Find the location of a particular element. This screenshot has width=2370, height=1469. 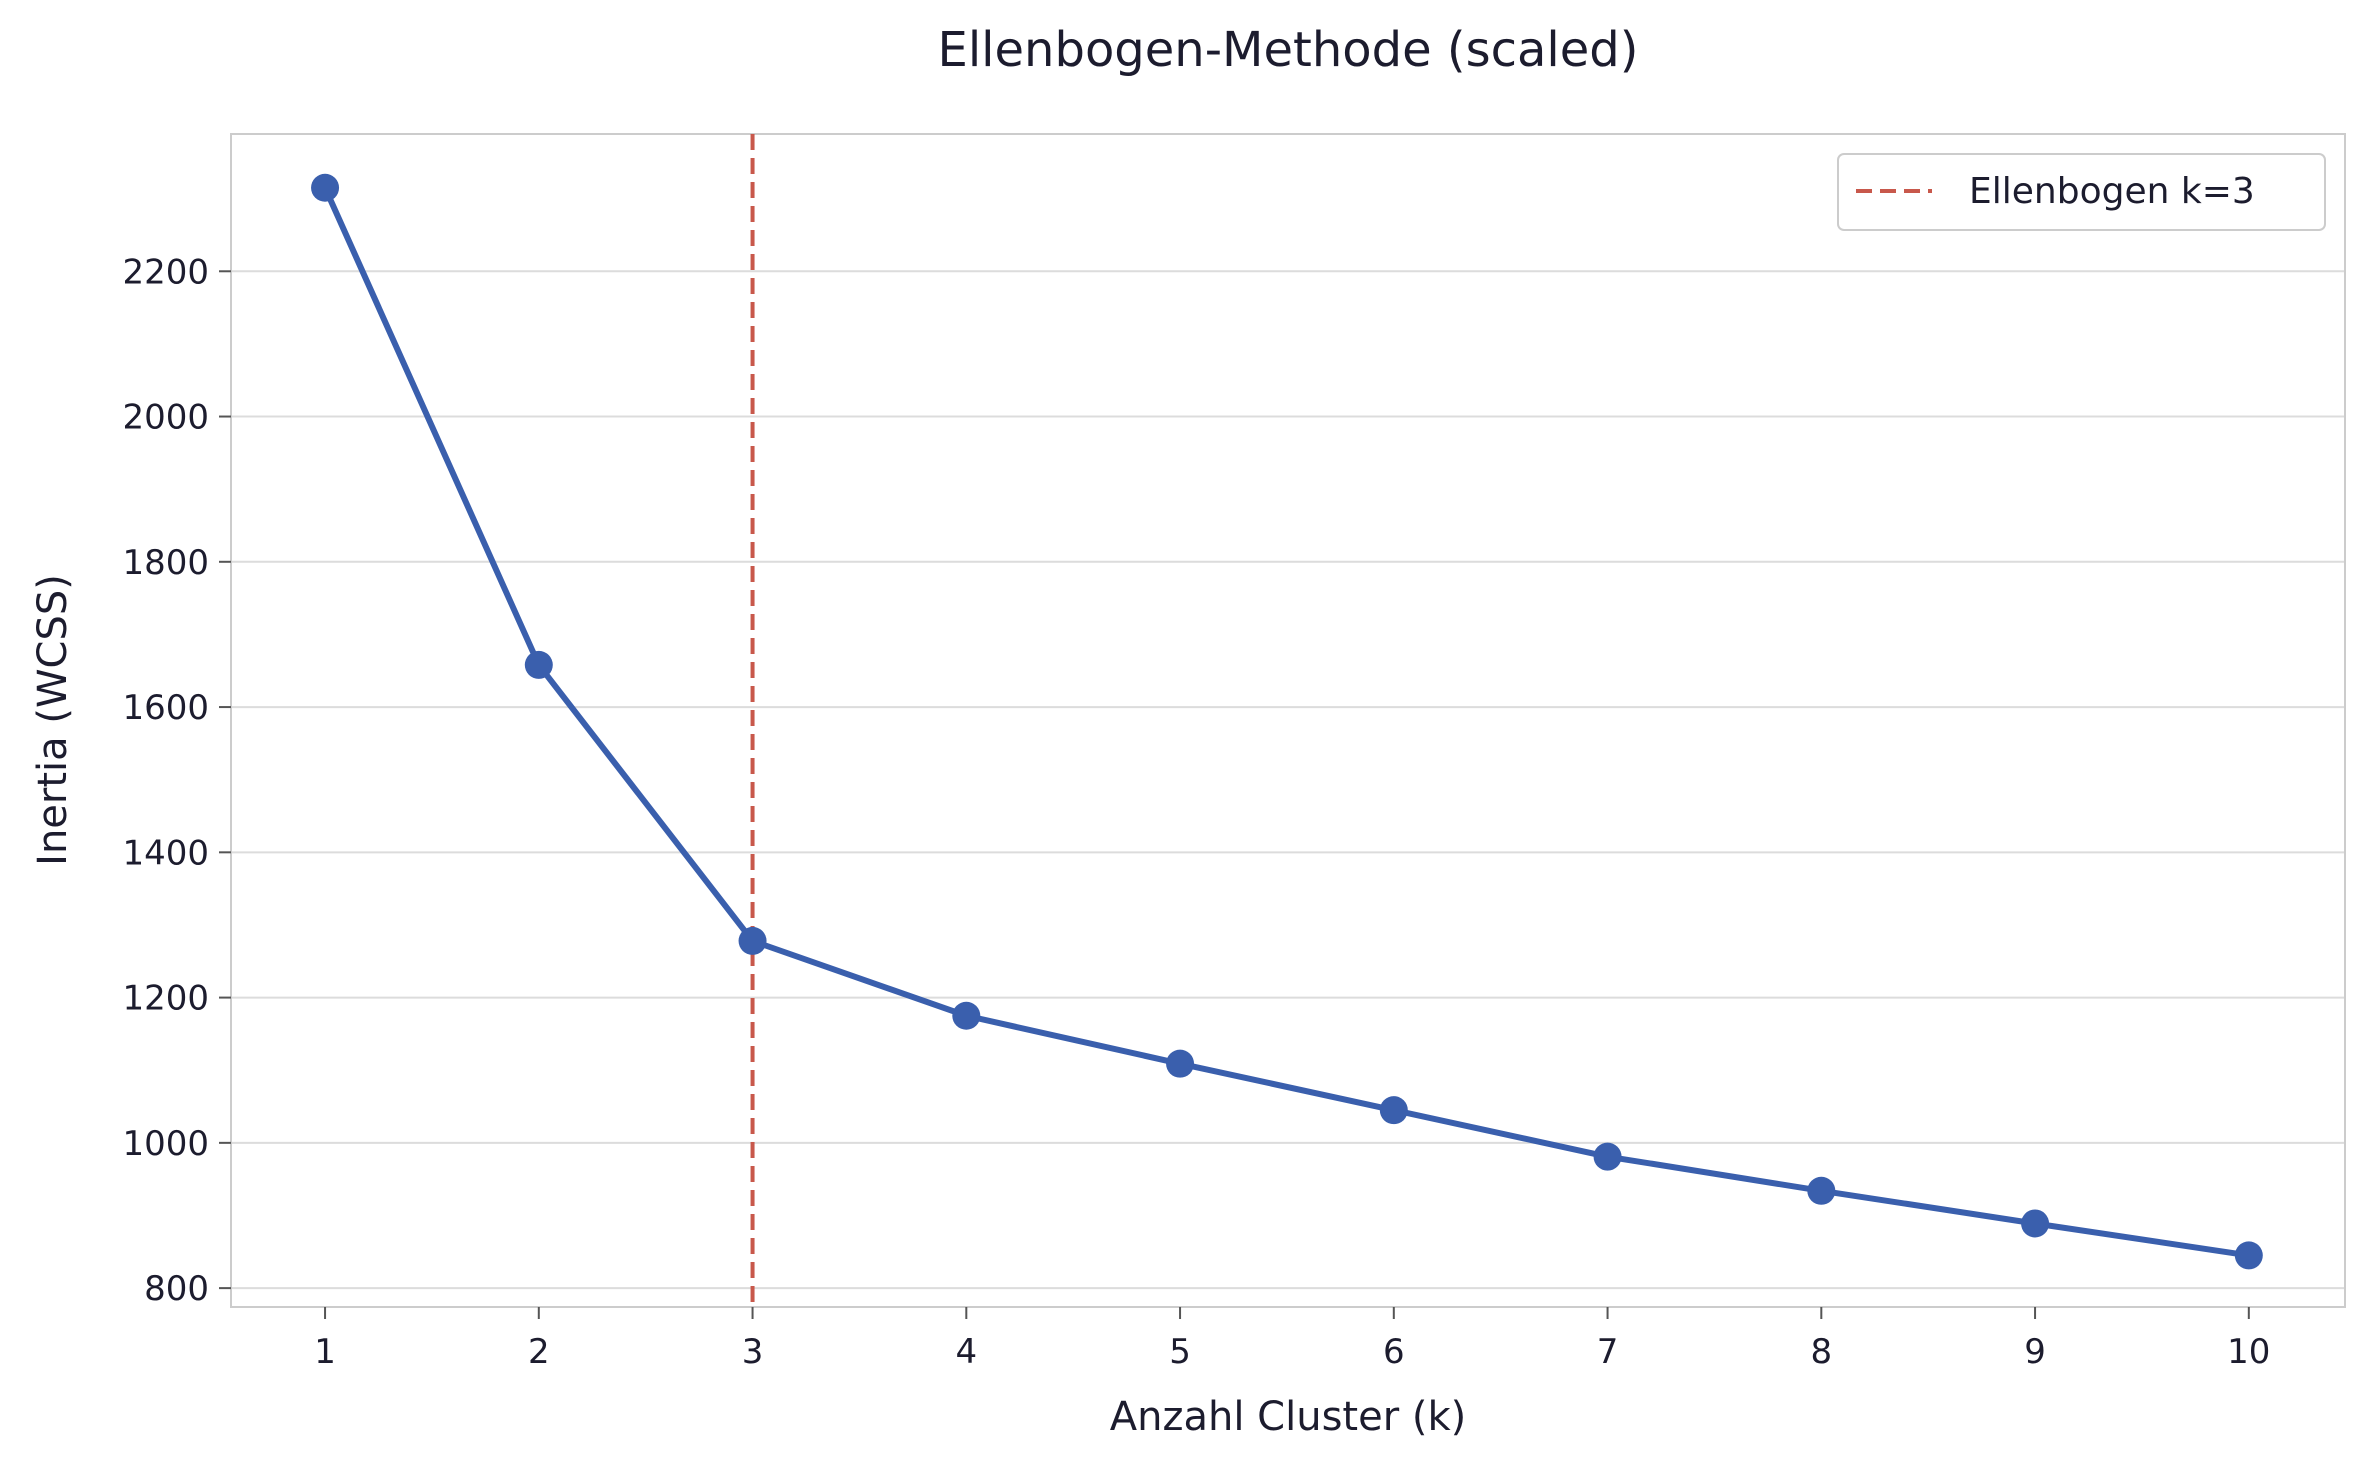

y-axis-label: Inertia (WCSS) is located at coordinates (53, 720).